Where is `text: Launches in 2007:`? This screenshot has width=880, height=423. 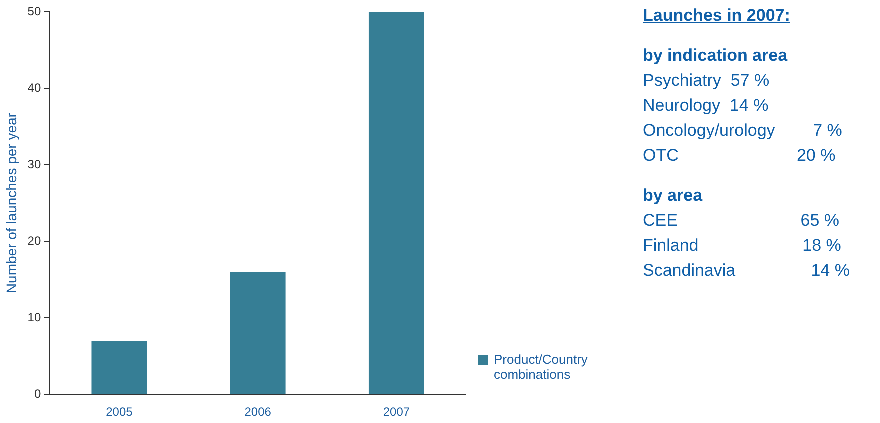
text: Launches in 2007: is located at coordinates (717, 16).